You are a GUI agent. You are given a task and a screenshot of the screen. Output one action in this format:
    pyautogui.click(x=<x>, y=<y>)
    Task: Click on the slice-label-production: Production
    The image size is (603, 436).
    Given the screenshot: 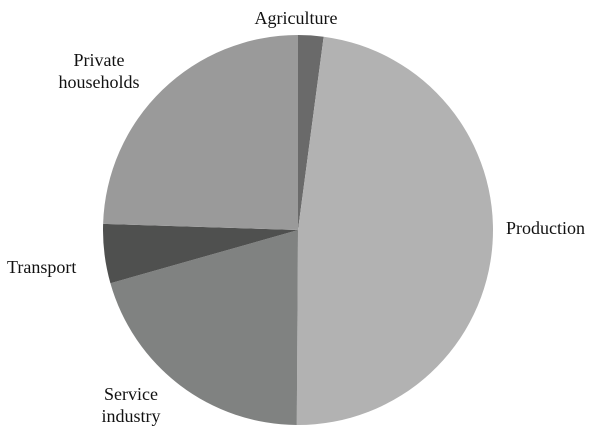 What is the action you would take?
    pyautogui.click(x=545, y=228)
    